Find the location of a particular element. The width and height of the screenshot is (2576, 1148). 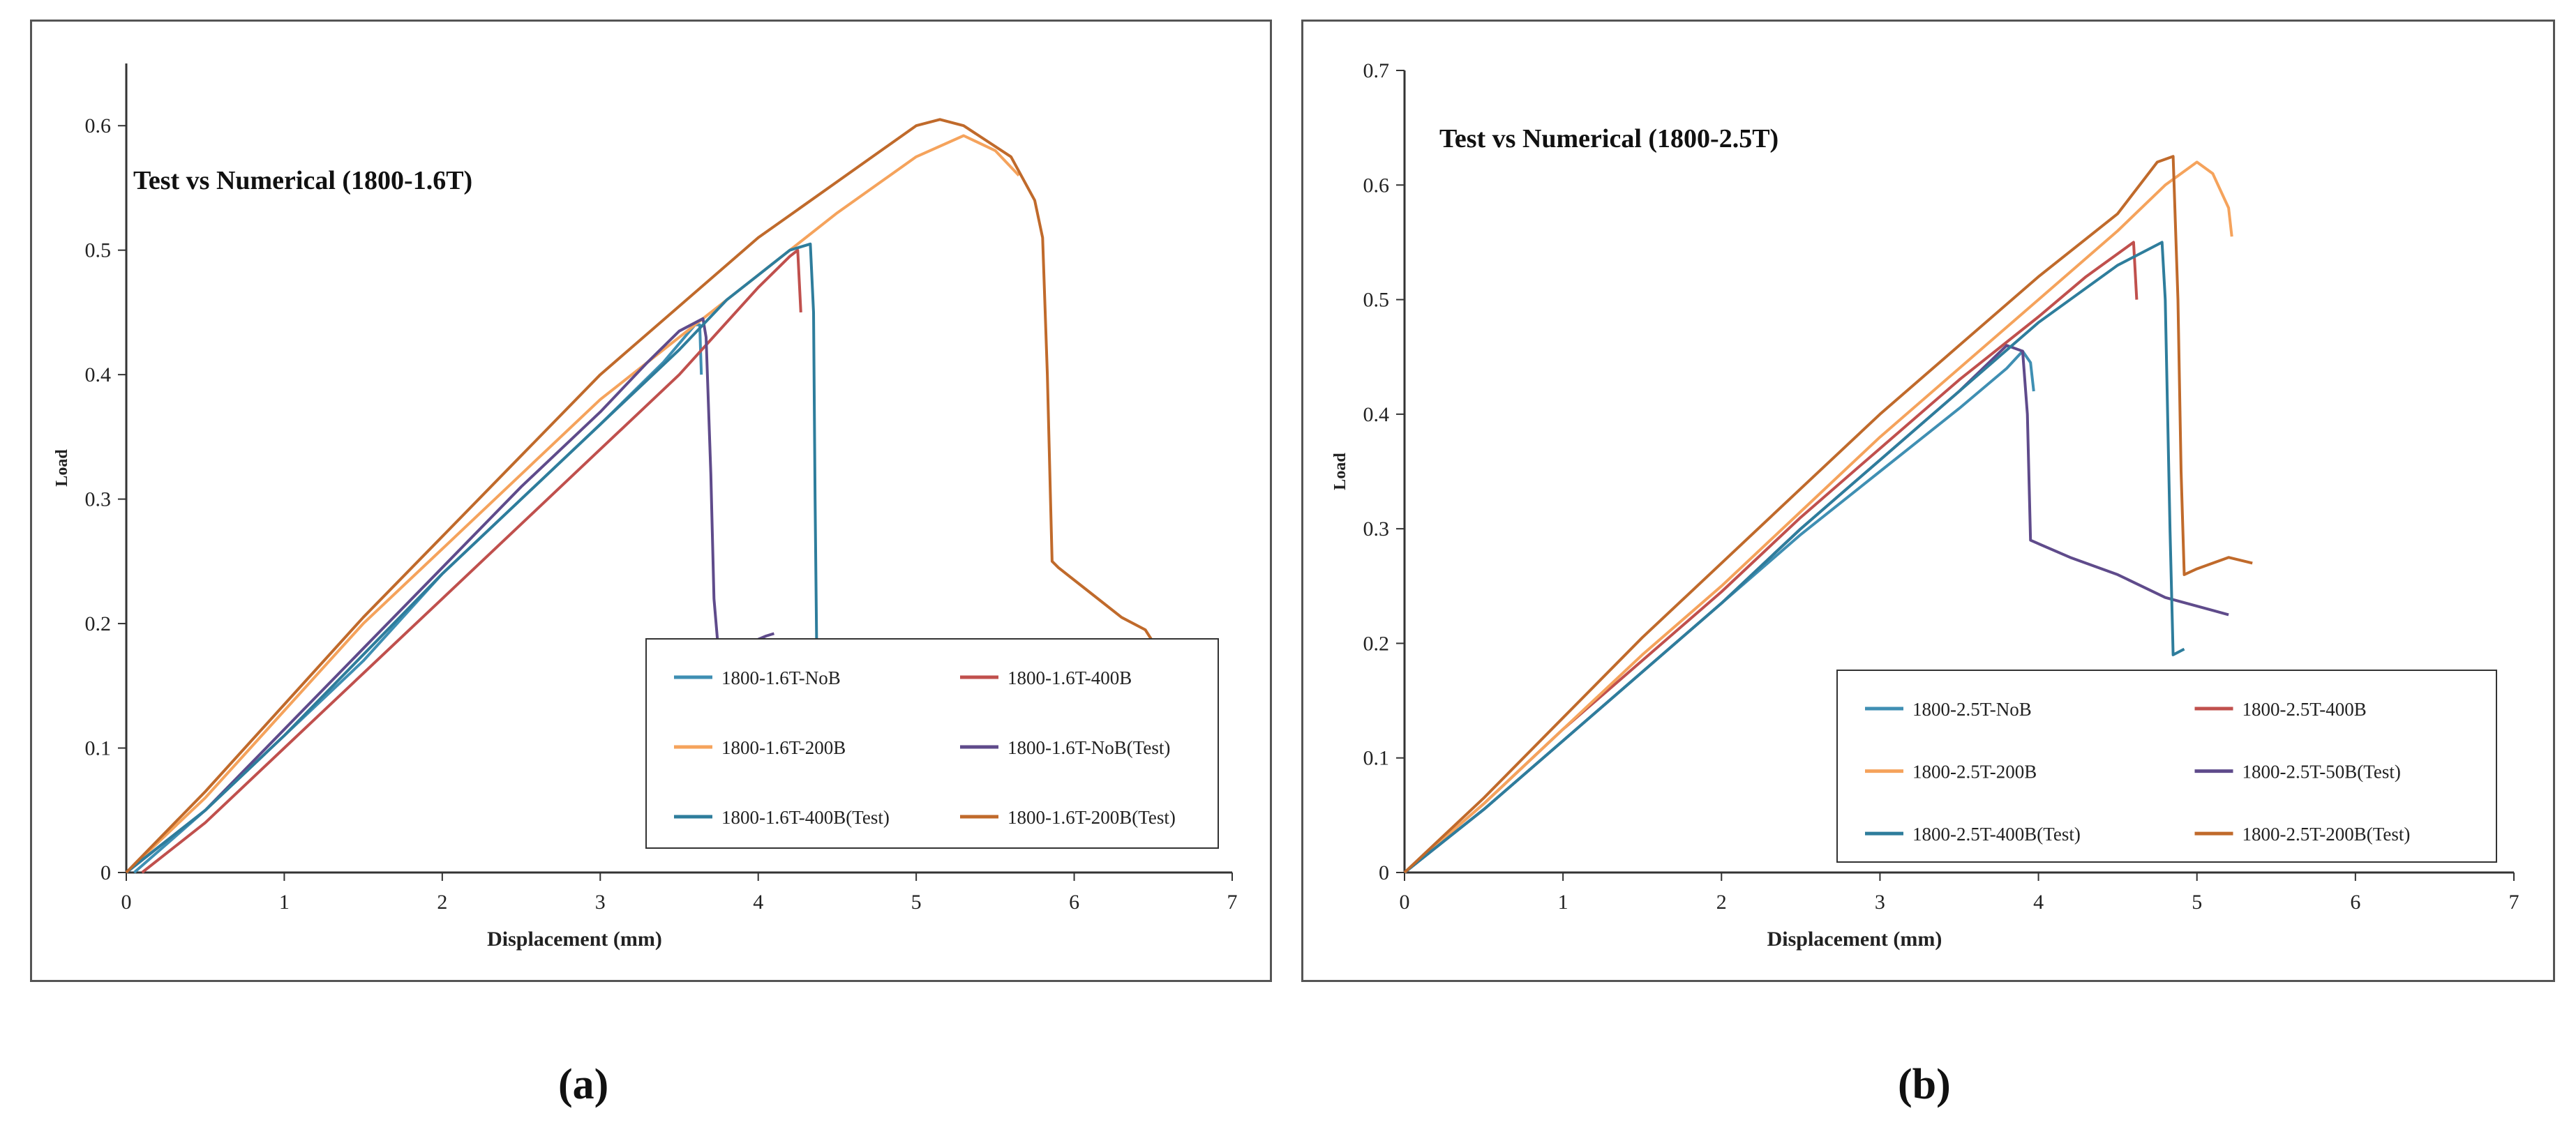

caption-b: (b) is located at coordinates (1924, 1084).